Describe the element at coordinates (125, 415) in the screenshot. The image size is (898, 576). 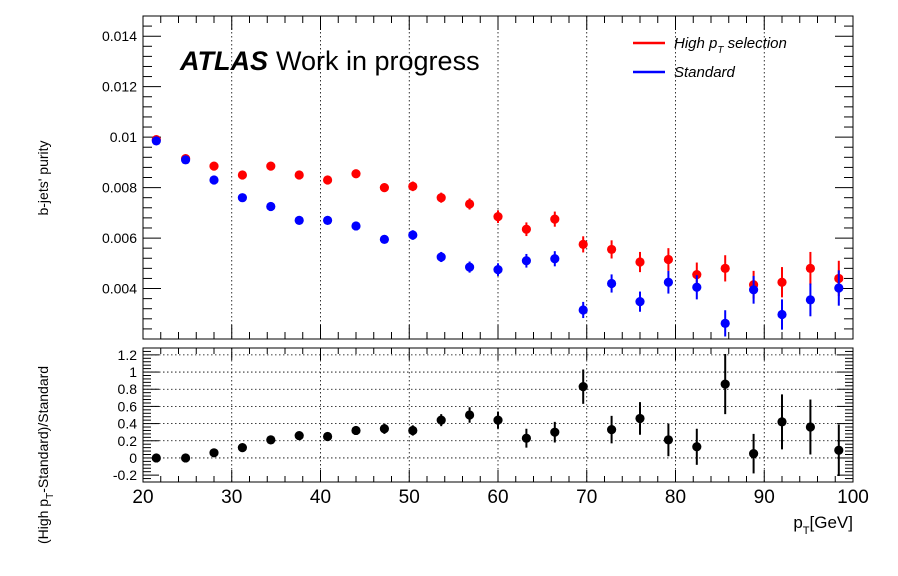
I see `bottom-y-tick-labels: -0.200.20.4 0.60.811.2` at that location.